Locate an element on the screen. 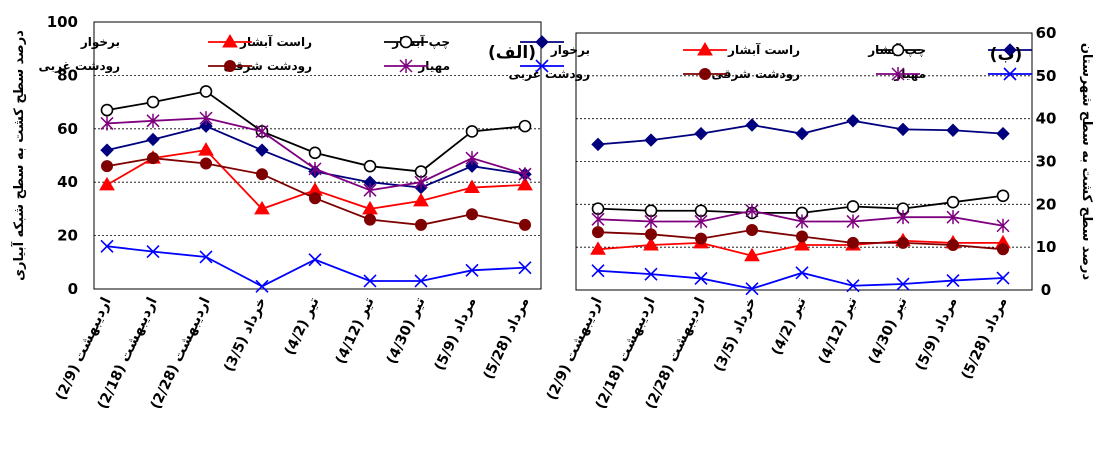 This screenshot has height=456, width=1102. y-axis-title: درصد سطح کشت به سطح شبکه آبیاری is located at coordinates (18, 155).